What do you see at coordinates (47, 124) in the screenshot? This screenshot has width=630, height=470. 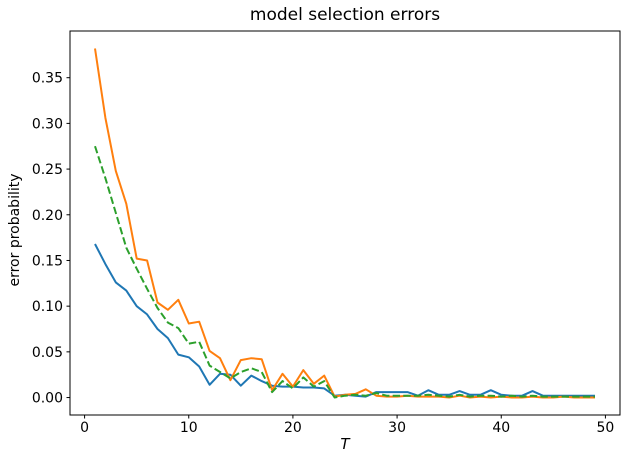 I see `y-tick-label: 0.30` at bounding box center [47, 124].